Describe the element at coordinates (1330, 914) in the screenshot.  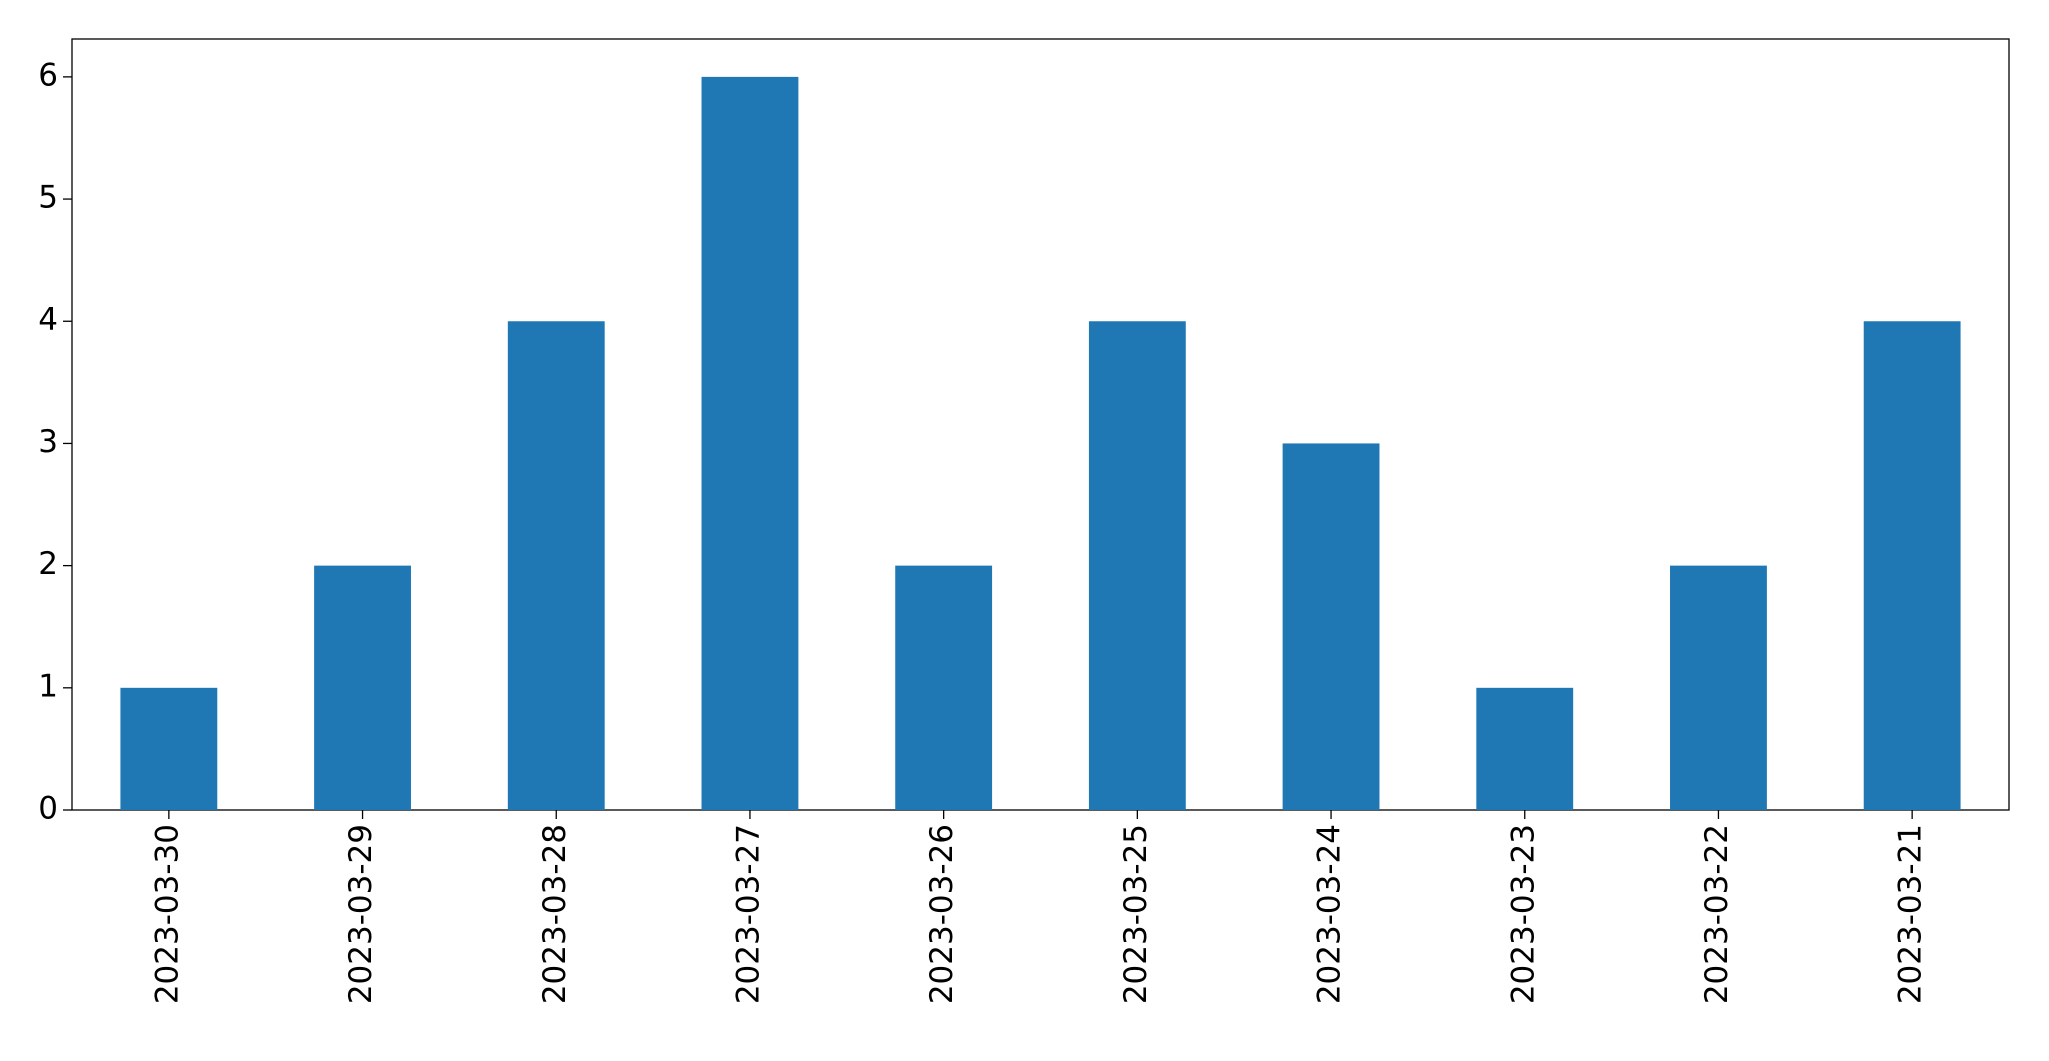
I see `x-tick-label: 2023-03-24` at that location.